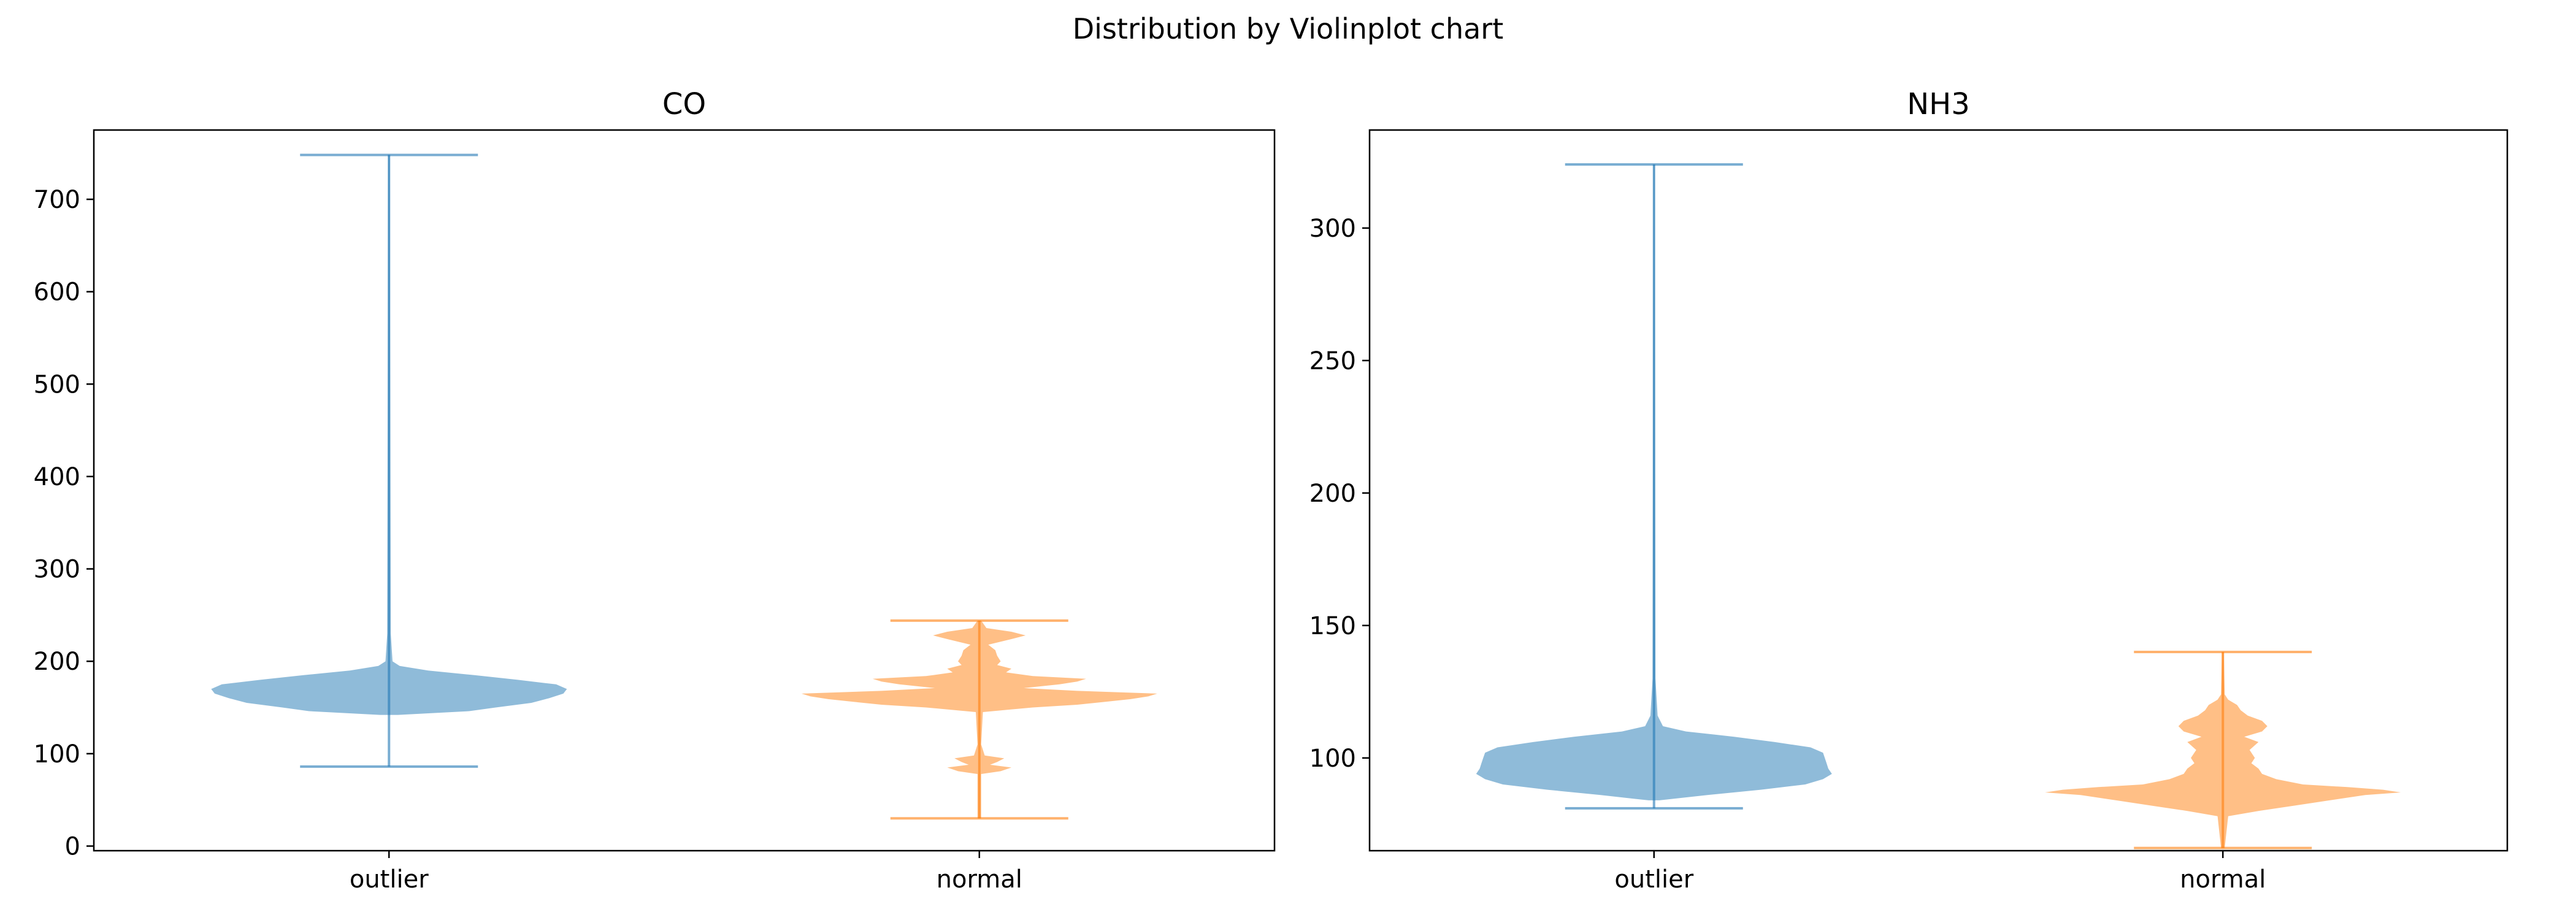 This screenshot has height=920, width=2576. Describe the element at coordinates (57, 292) in the screenshot. I see `y-tick-label: 600` at that location.